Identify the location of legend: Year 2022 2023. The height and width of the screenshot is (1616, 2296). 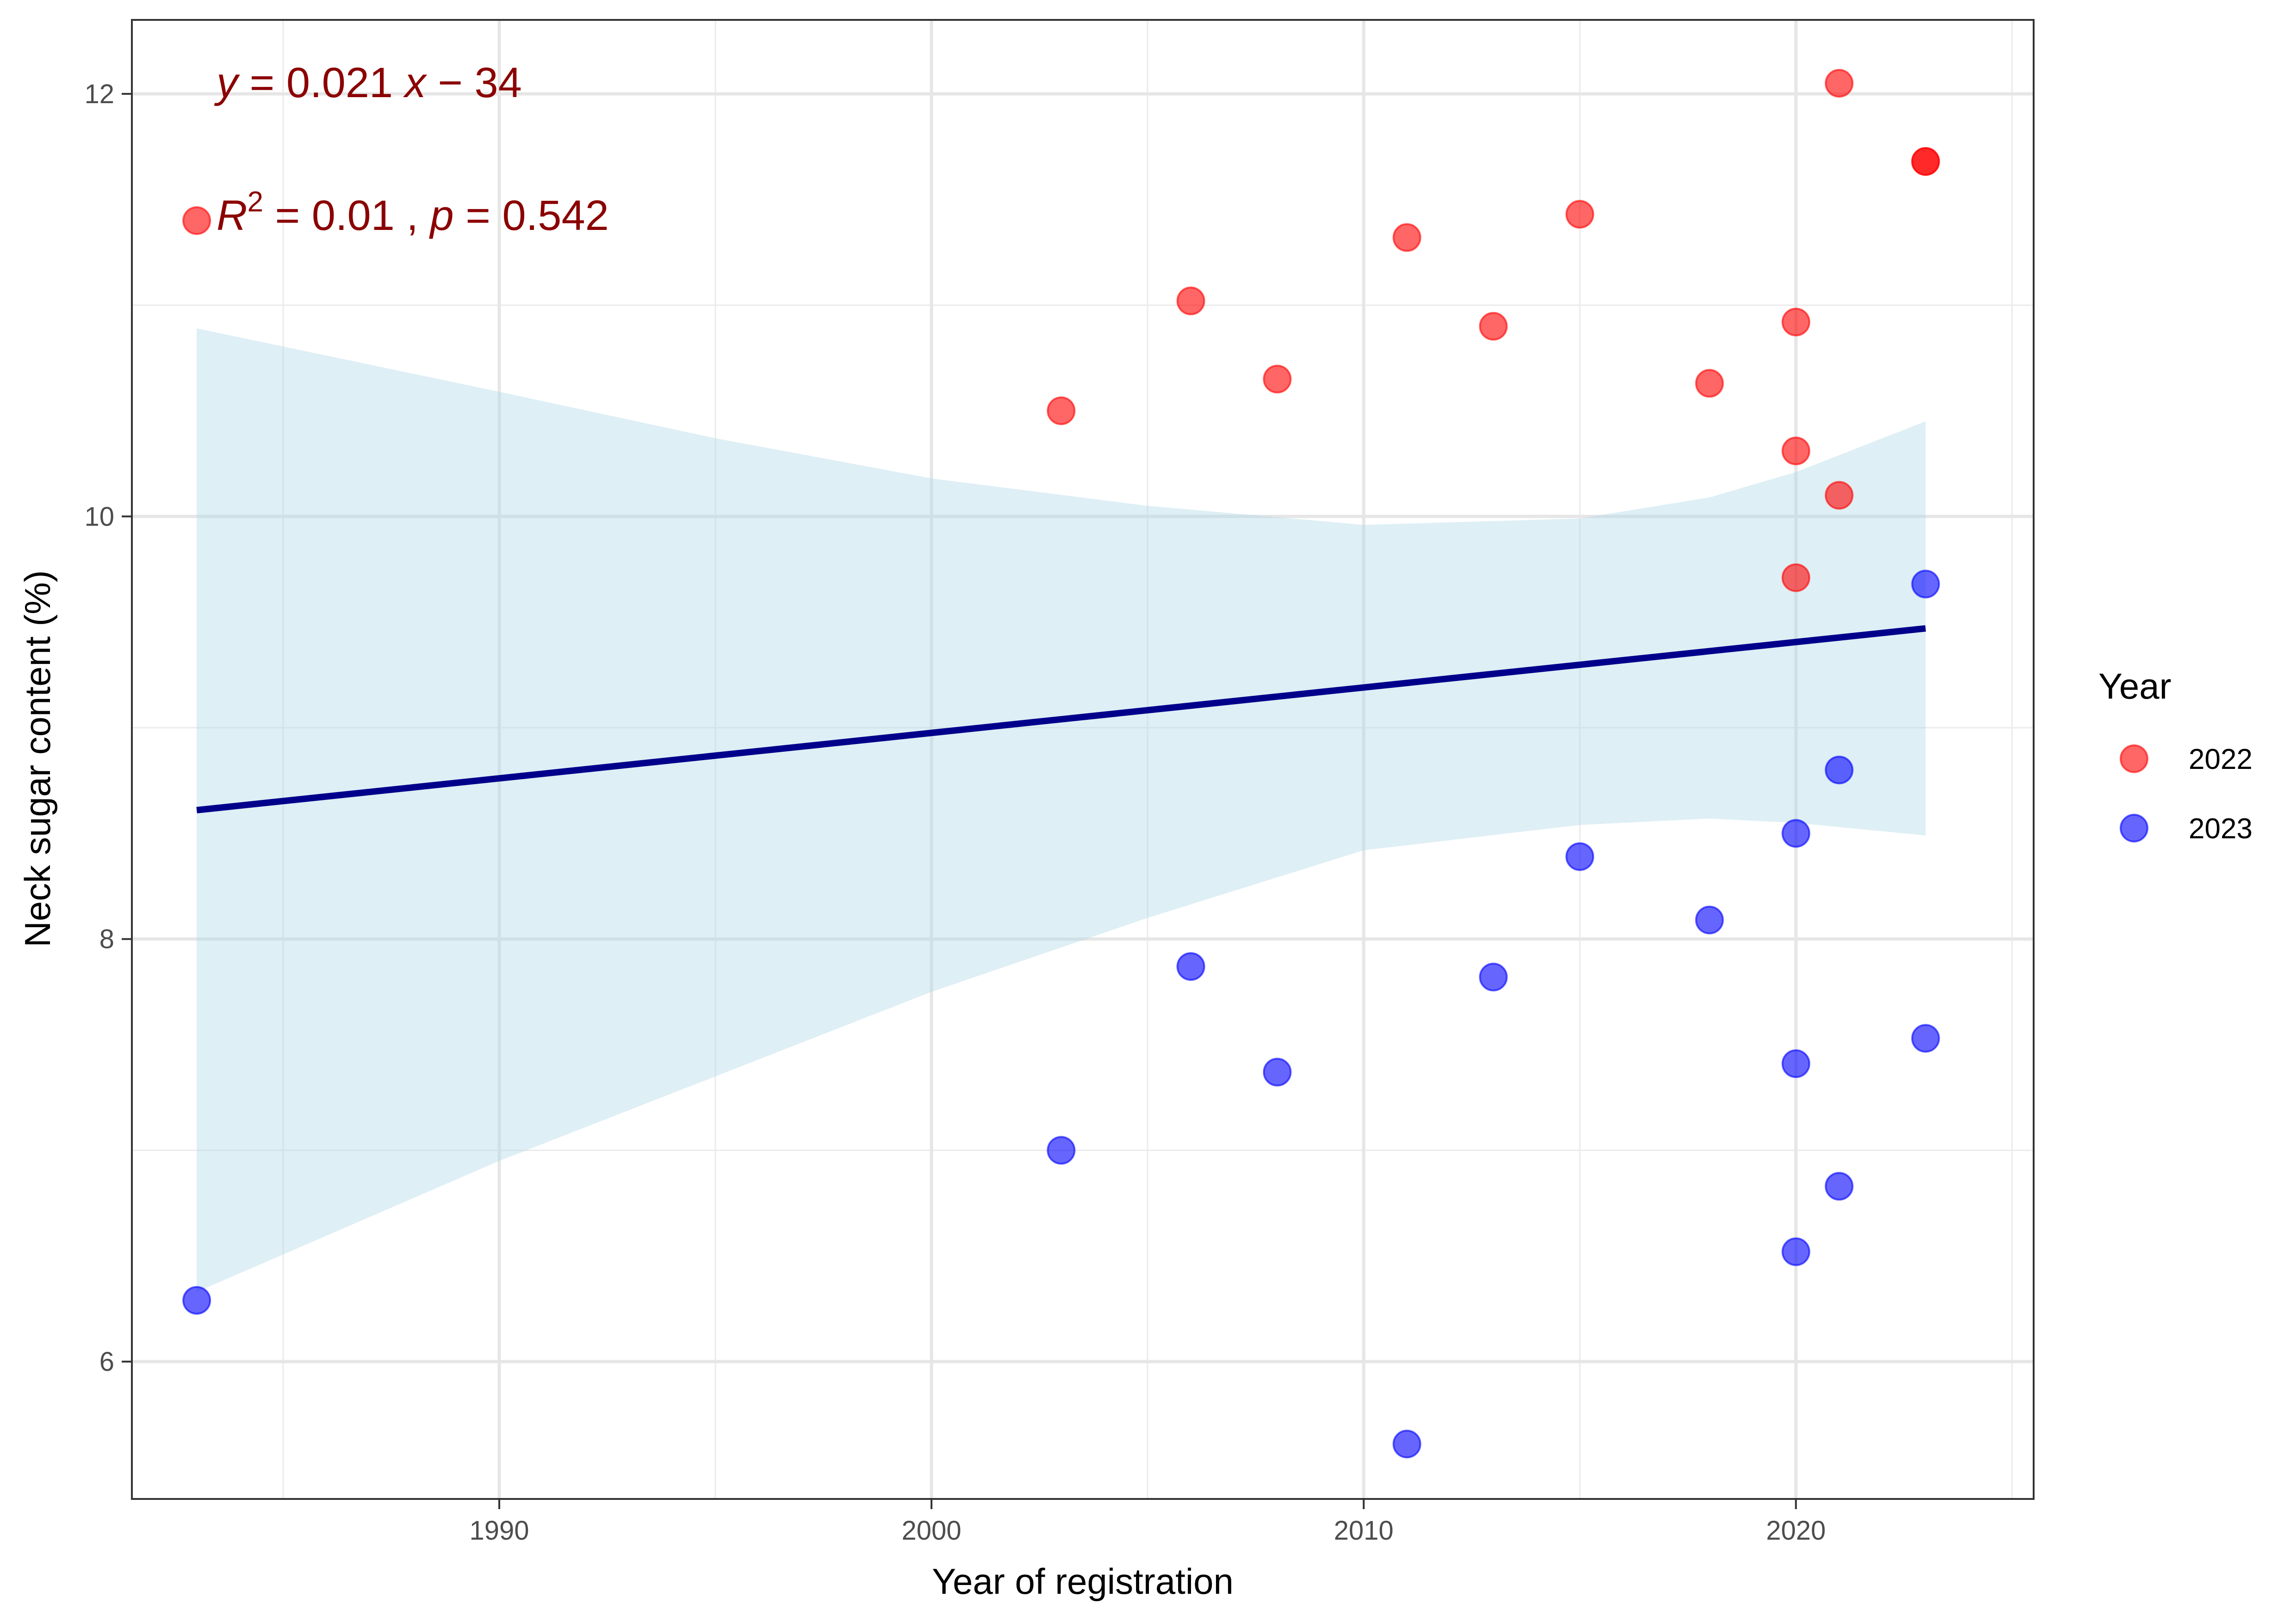
(2175, 756).